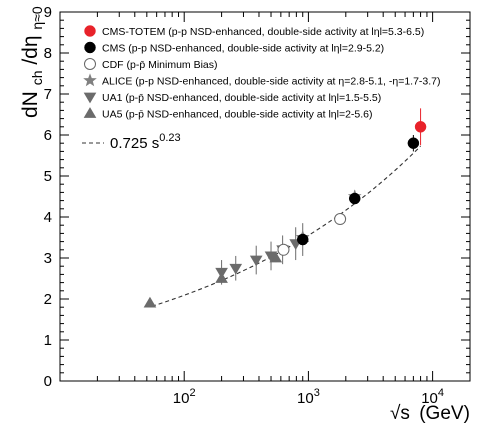 The width and height of the screenshot is (477, 430). I want to click on legend-marker-triangle-down, so click(90, 98).